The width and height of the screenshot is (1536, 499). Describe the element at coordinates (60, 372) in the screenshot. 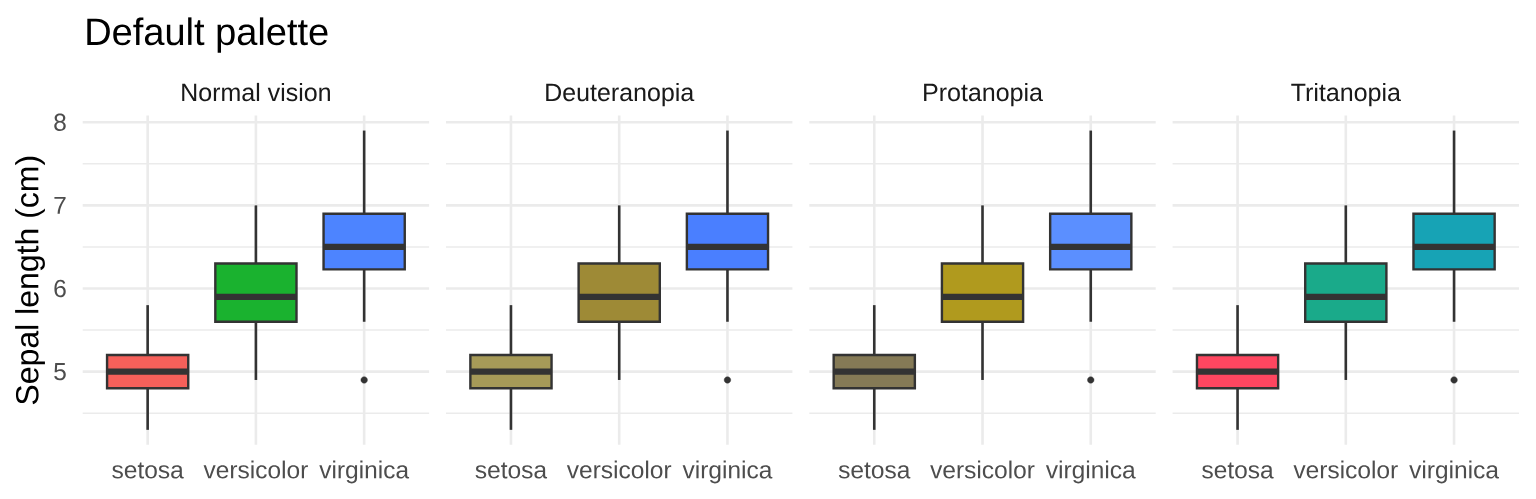

I see `y-tick-label: 5` at that location.